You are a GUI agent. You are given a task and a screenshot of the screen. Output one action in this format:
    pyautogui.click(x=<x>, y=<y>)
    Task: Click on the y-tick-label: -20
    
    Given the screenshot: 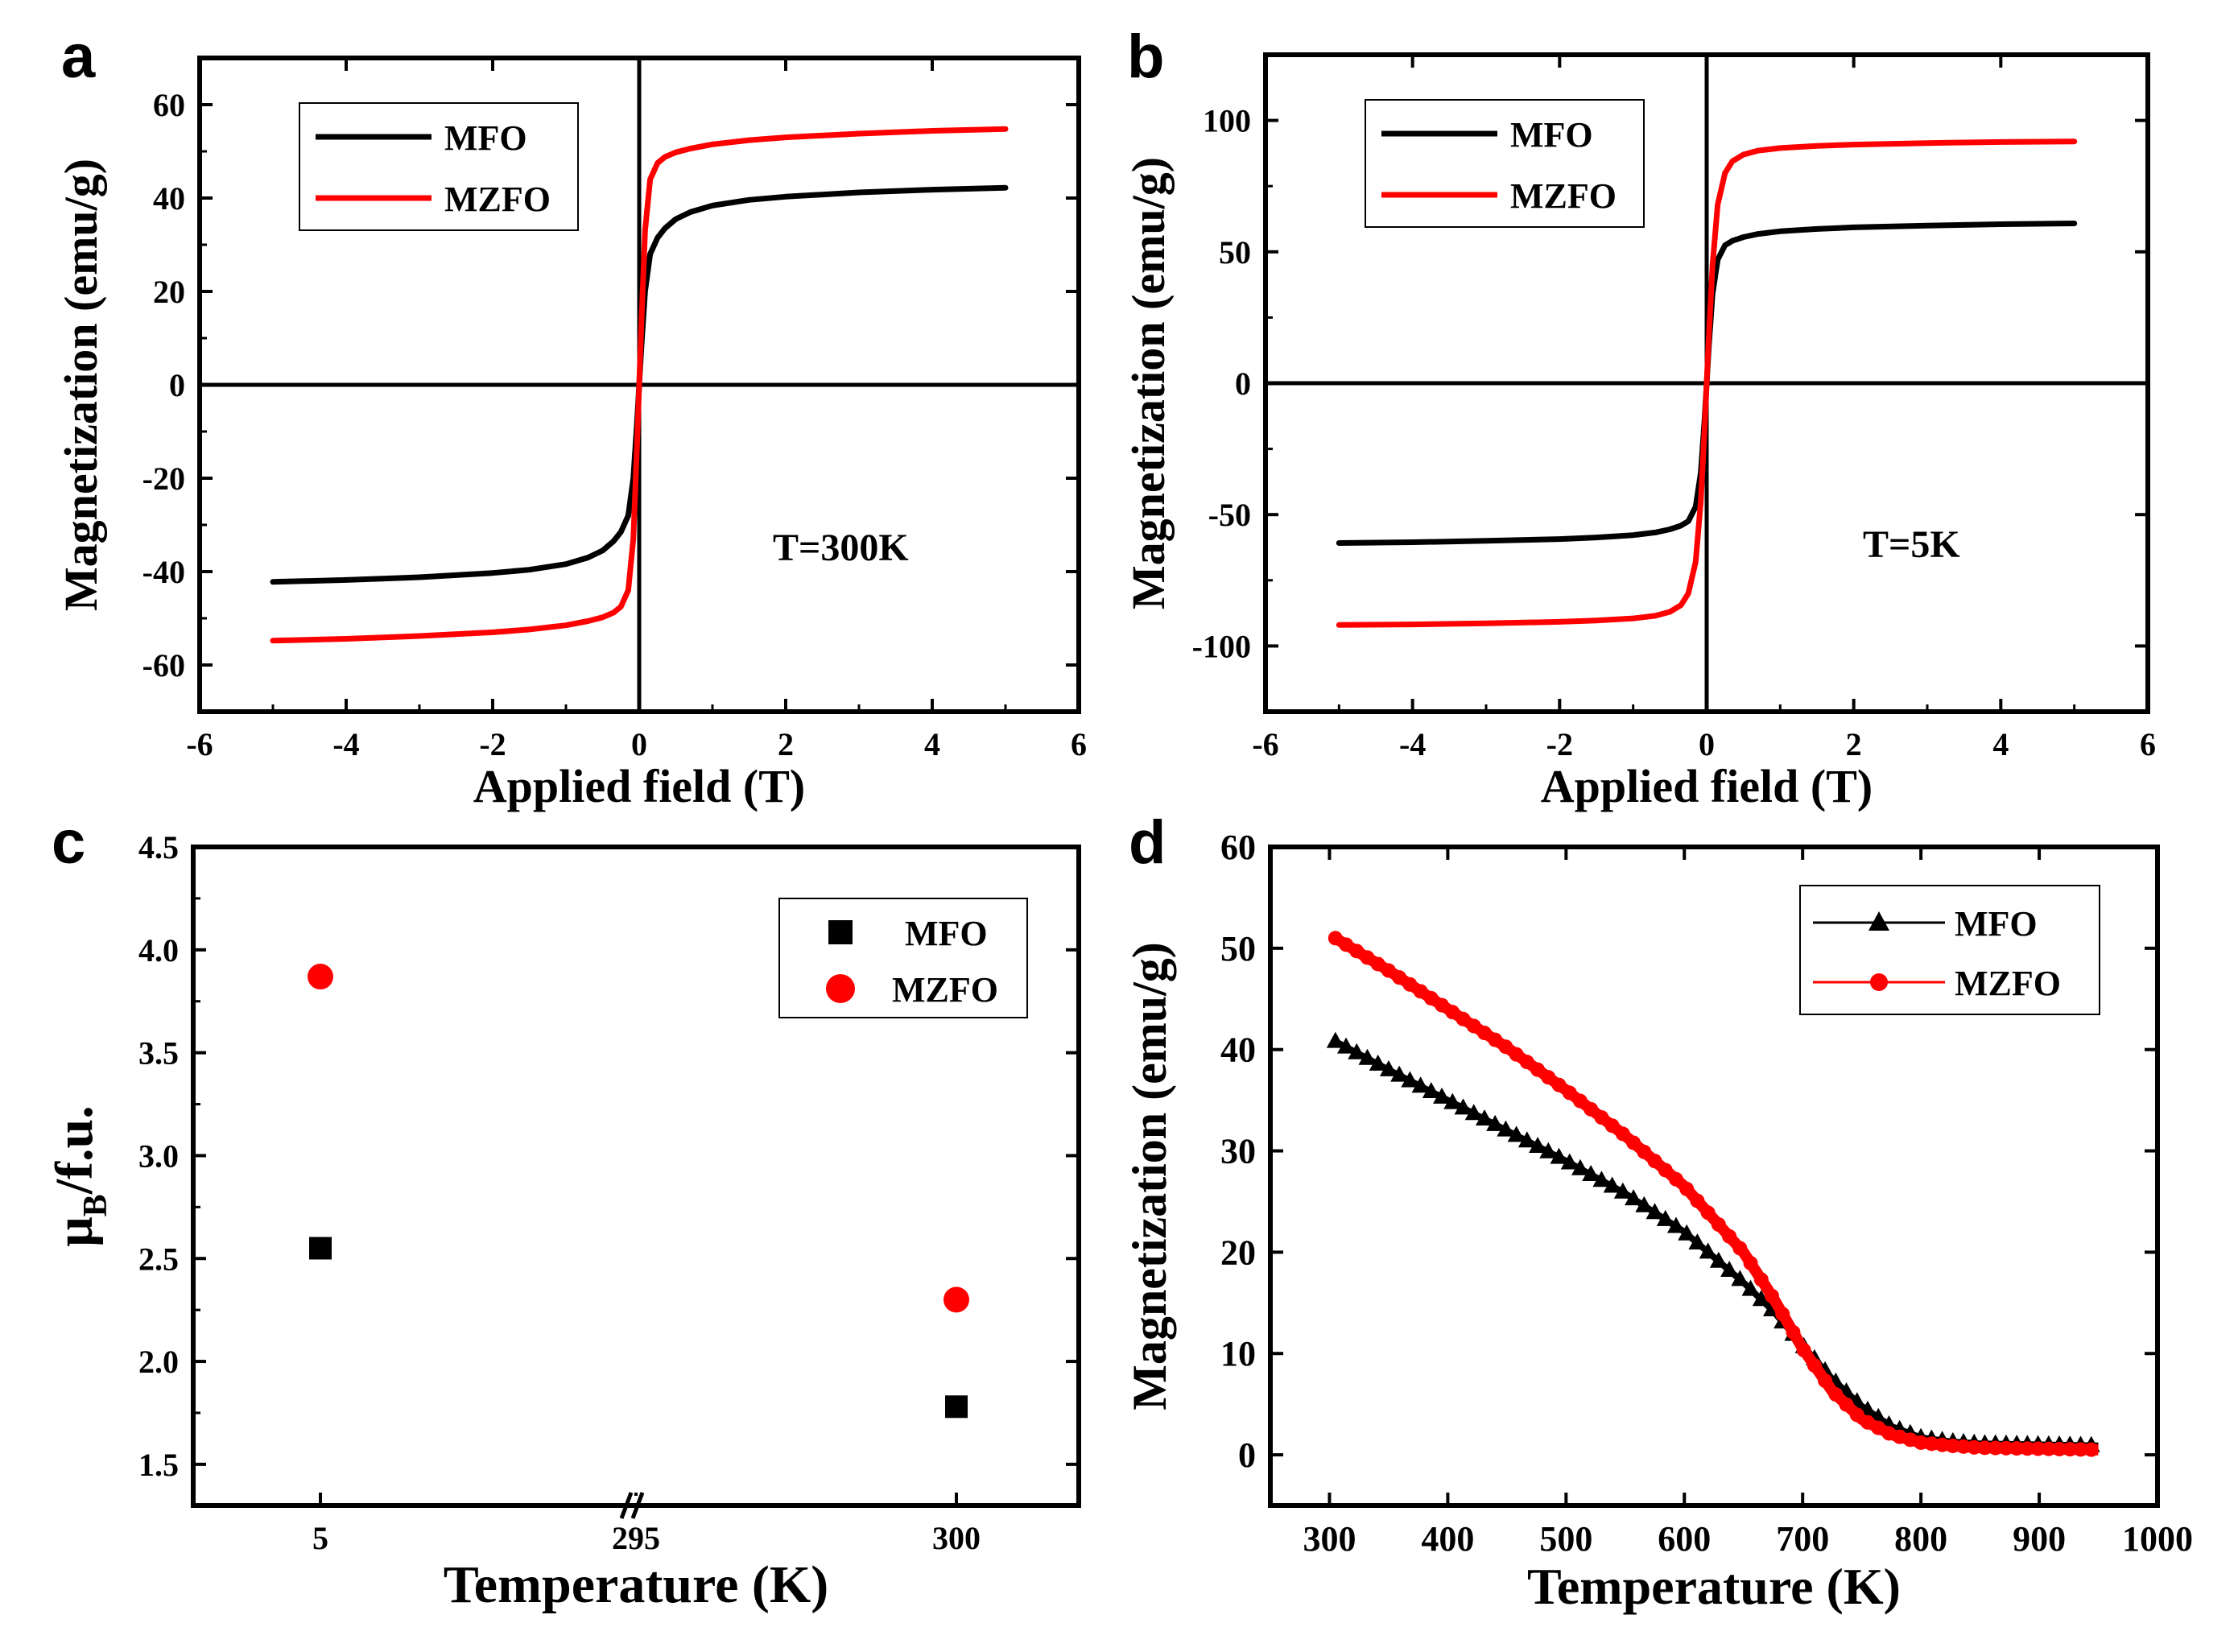 What is the action you would take?
    pyautogui.click(x=164, y=479)
    